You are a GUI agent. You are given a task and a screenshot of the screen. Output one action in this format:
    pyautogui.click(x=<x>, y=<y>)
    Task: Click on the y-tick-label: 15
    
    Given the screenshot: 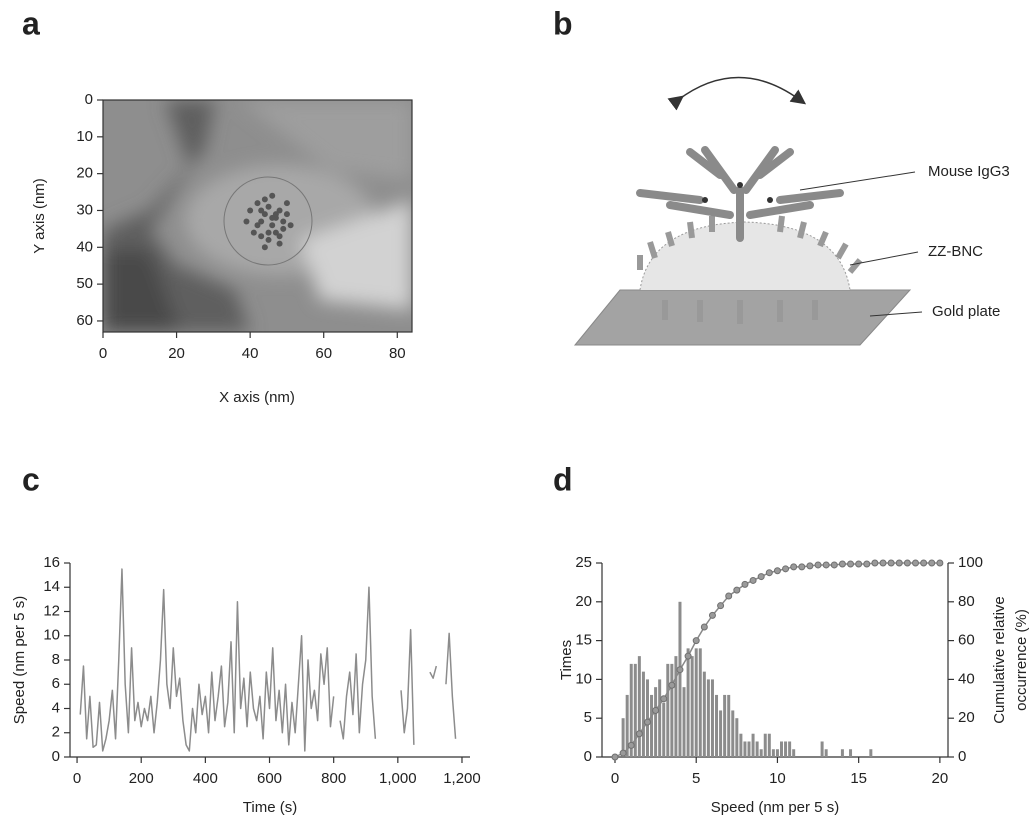 What is the action you would take?
    pyautogui.click(x=583, y=640)
    